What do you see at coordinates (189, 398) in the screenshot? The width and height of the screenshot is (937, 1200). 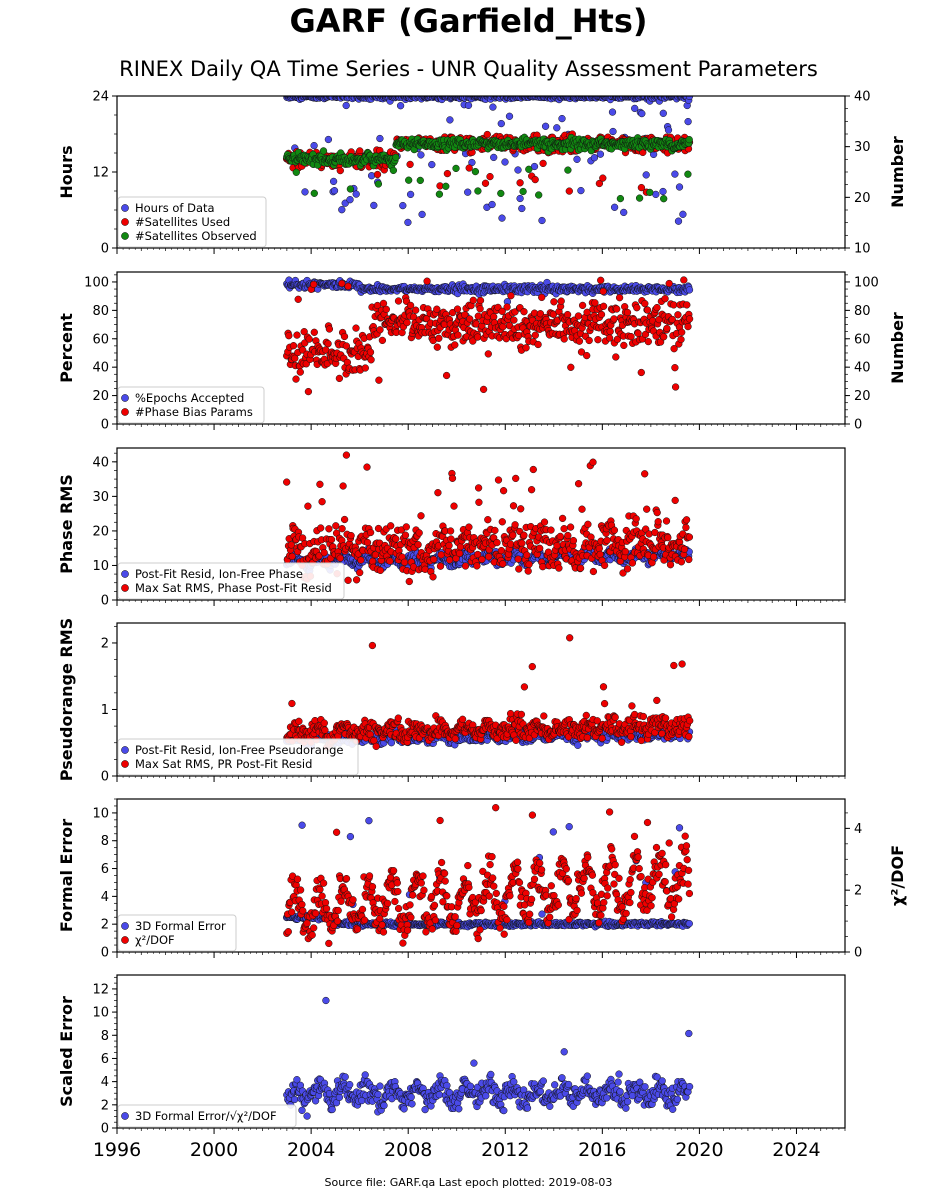 I see `legend-label: %Epochs Accepted` at bounding box center [189, 398].